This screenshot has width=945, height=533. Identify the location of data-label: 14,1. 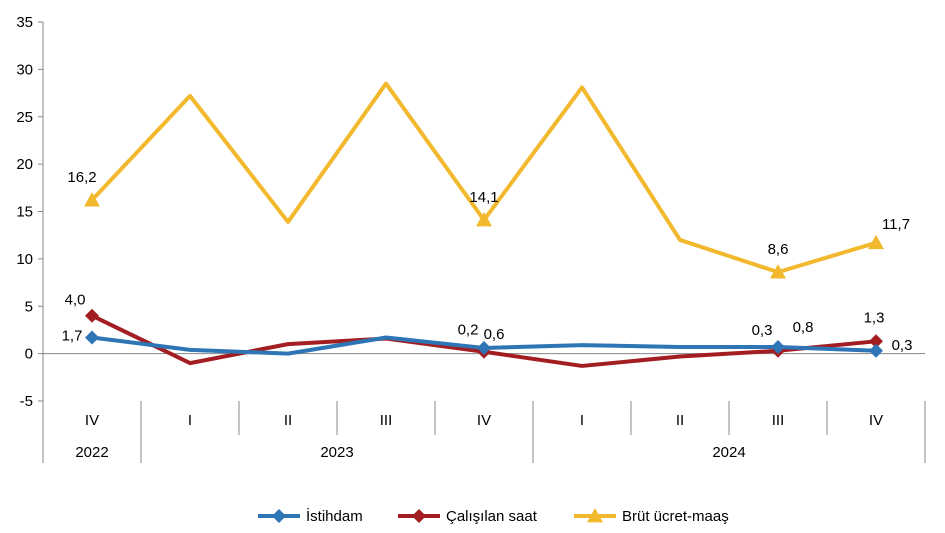
(483, 197).